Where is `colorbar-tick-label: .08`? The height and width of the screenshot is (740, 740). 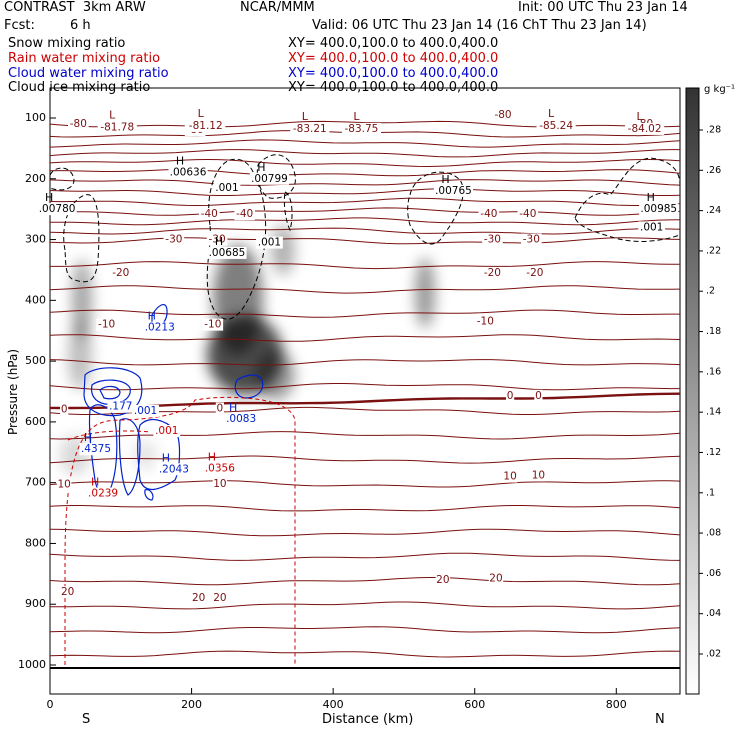 colorbar-tick-label: .08 is located at coordinates (713, 533).